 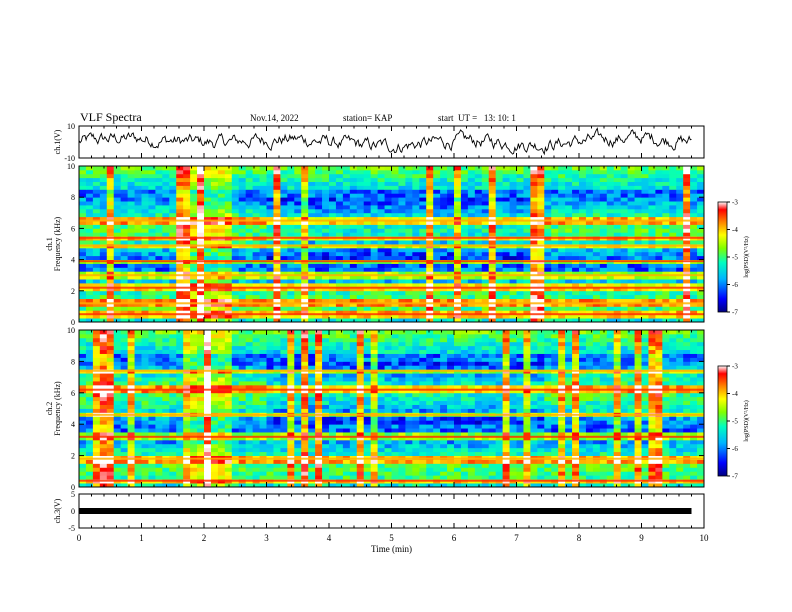 What do you see at coordinates (73, 291) in the screenshot?
I see `y-tick-label: 2` at bounding box center [73, 291].